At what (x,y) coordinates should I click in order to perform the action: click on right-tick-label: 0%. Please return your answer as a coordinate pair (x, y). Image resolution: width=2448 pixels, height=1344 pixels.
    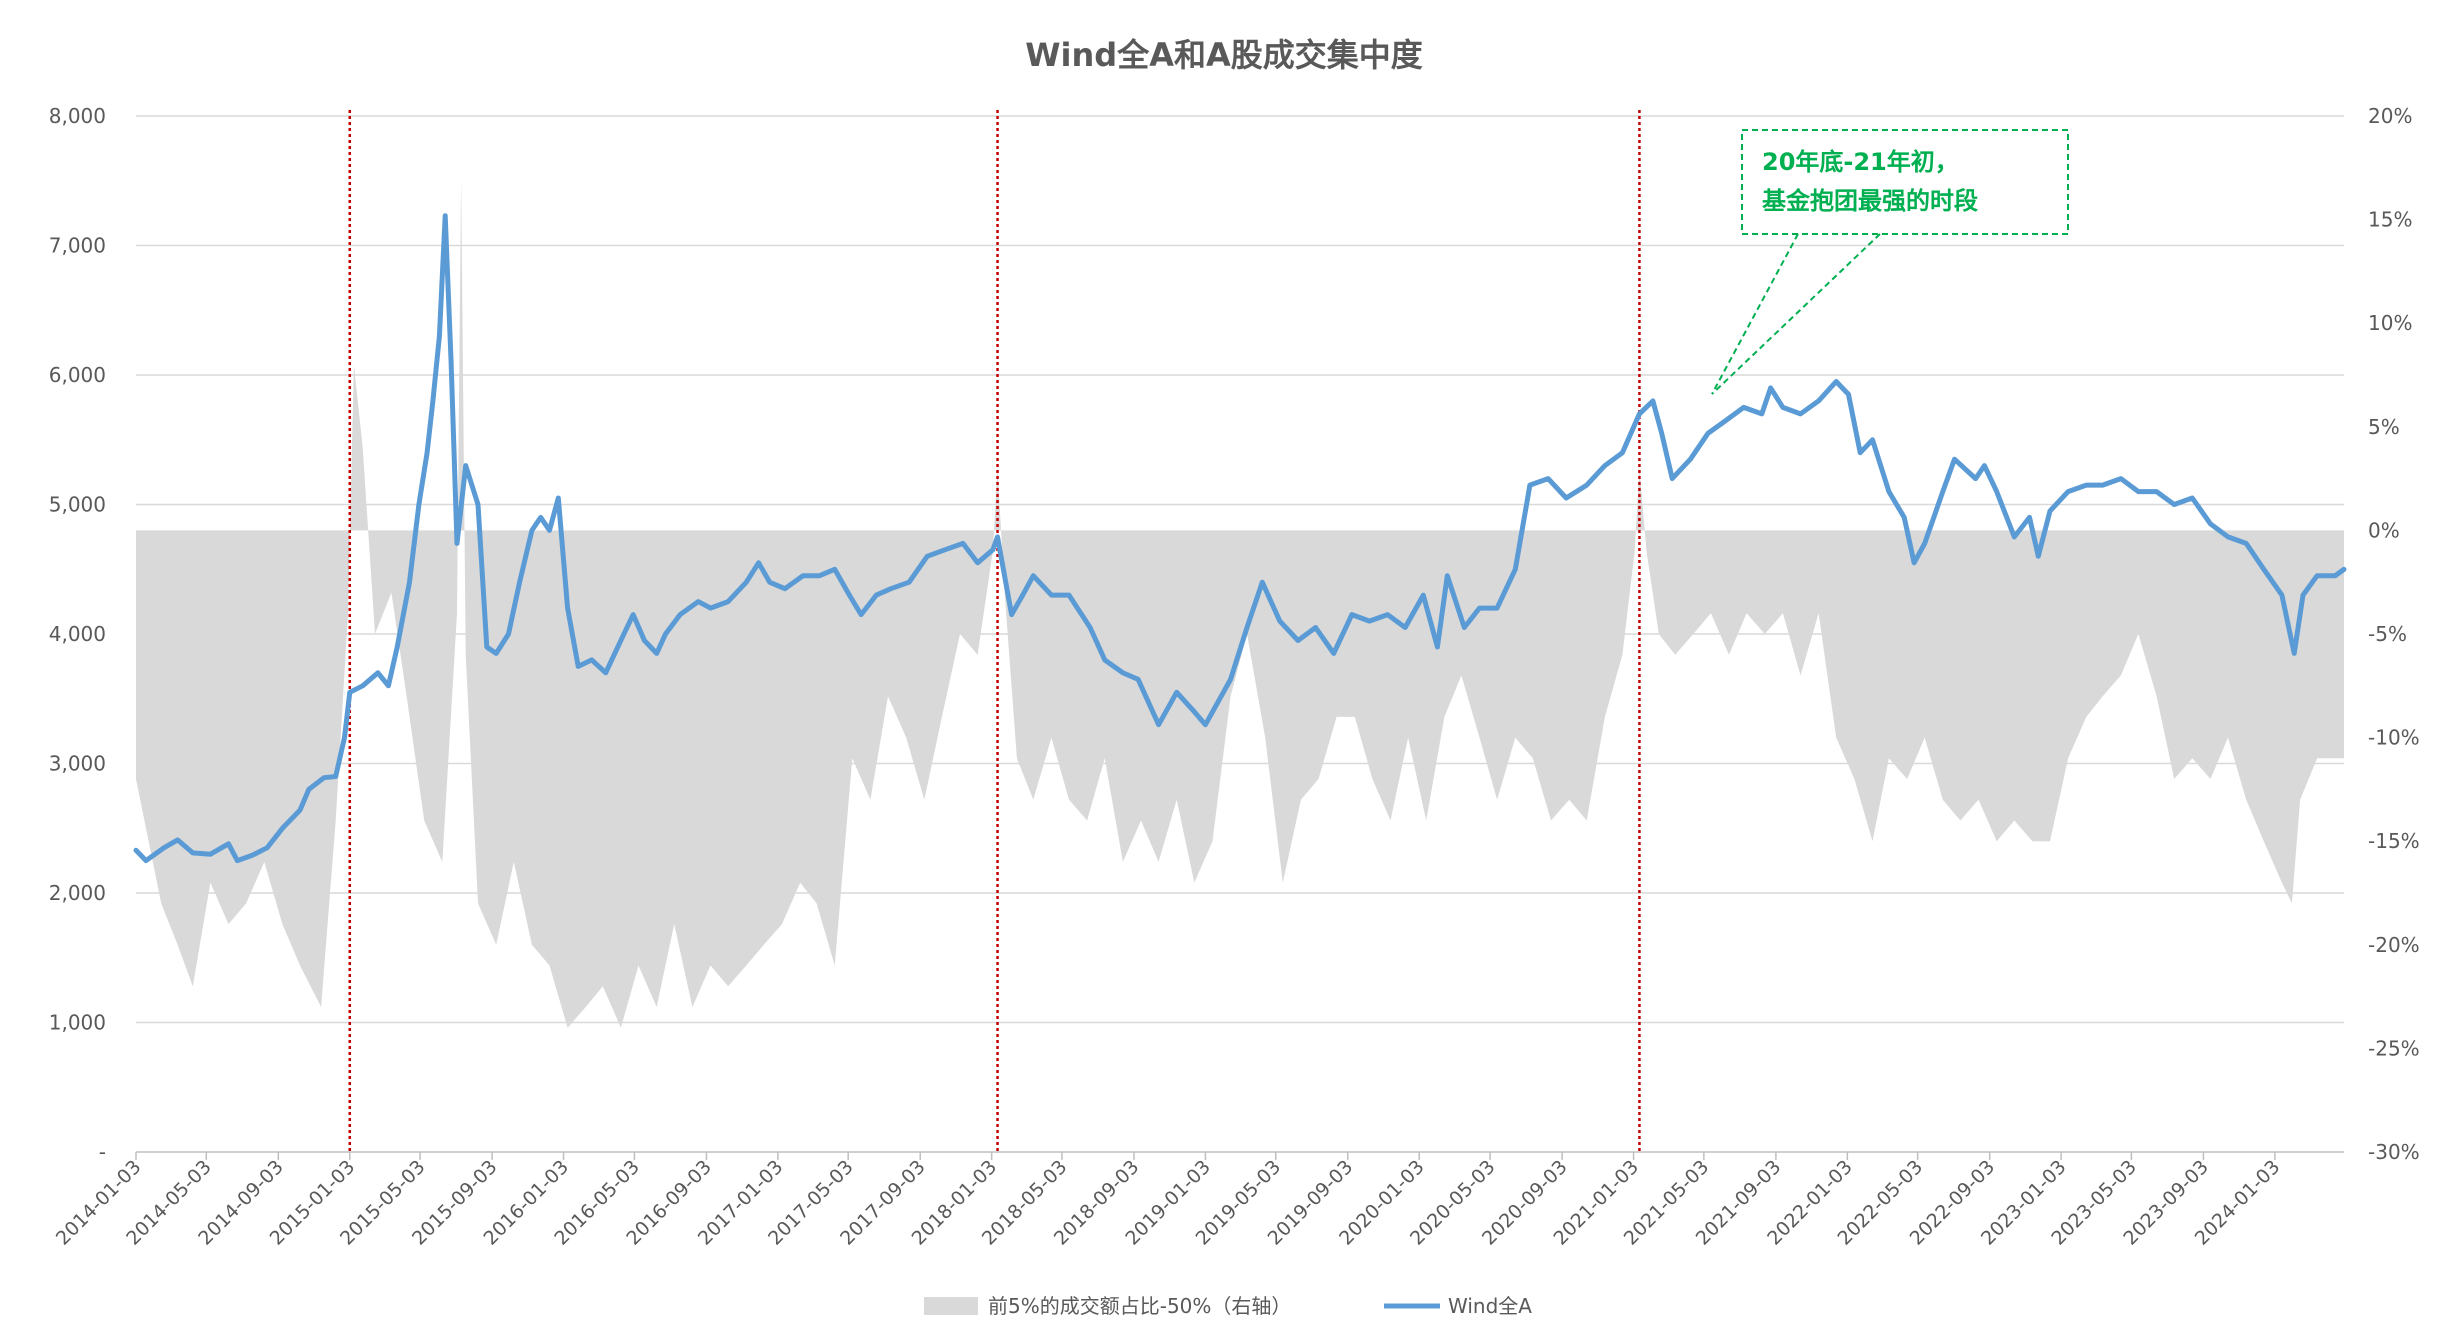
    Looking at the image, I should click on (2384, 530).